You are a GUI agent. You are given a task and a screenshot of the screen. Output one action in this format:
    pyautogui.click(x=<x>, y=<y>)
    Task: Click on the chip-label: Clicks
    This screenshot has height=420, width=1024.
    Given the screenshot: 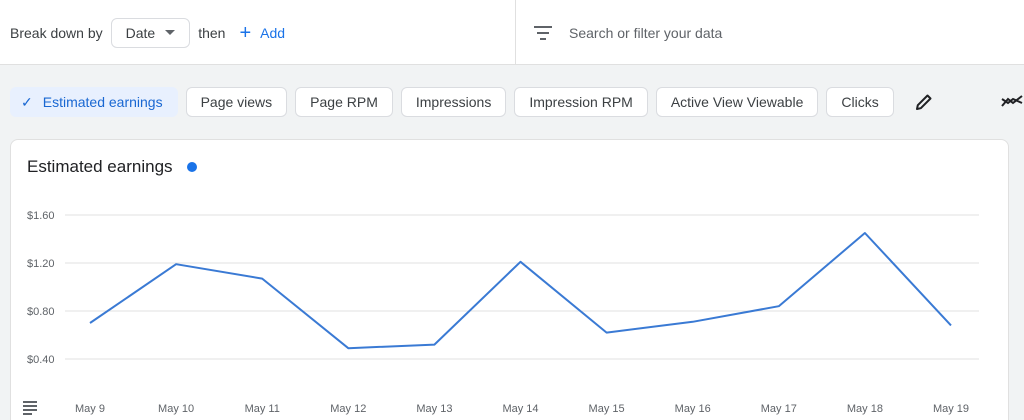 What is the action you would take?
    pyautogui.click(x=860, y=102)
    